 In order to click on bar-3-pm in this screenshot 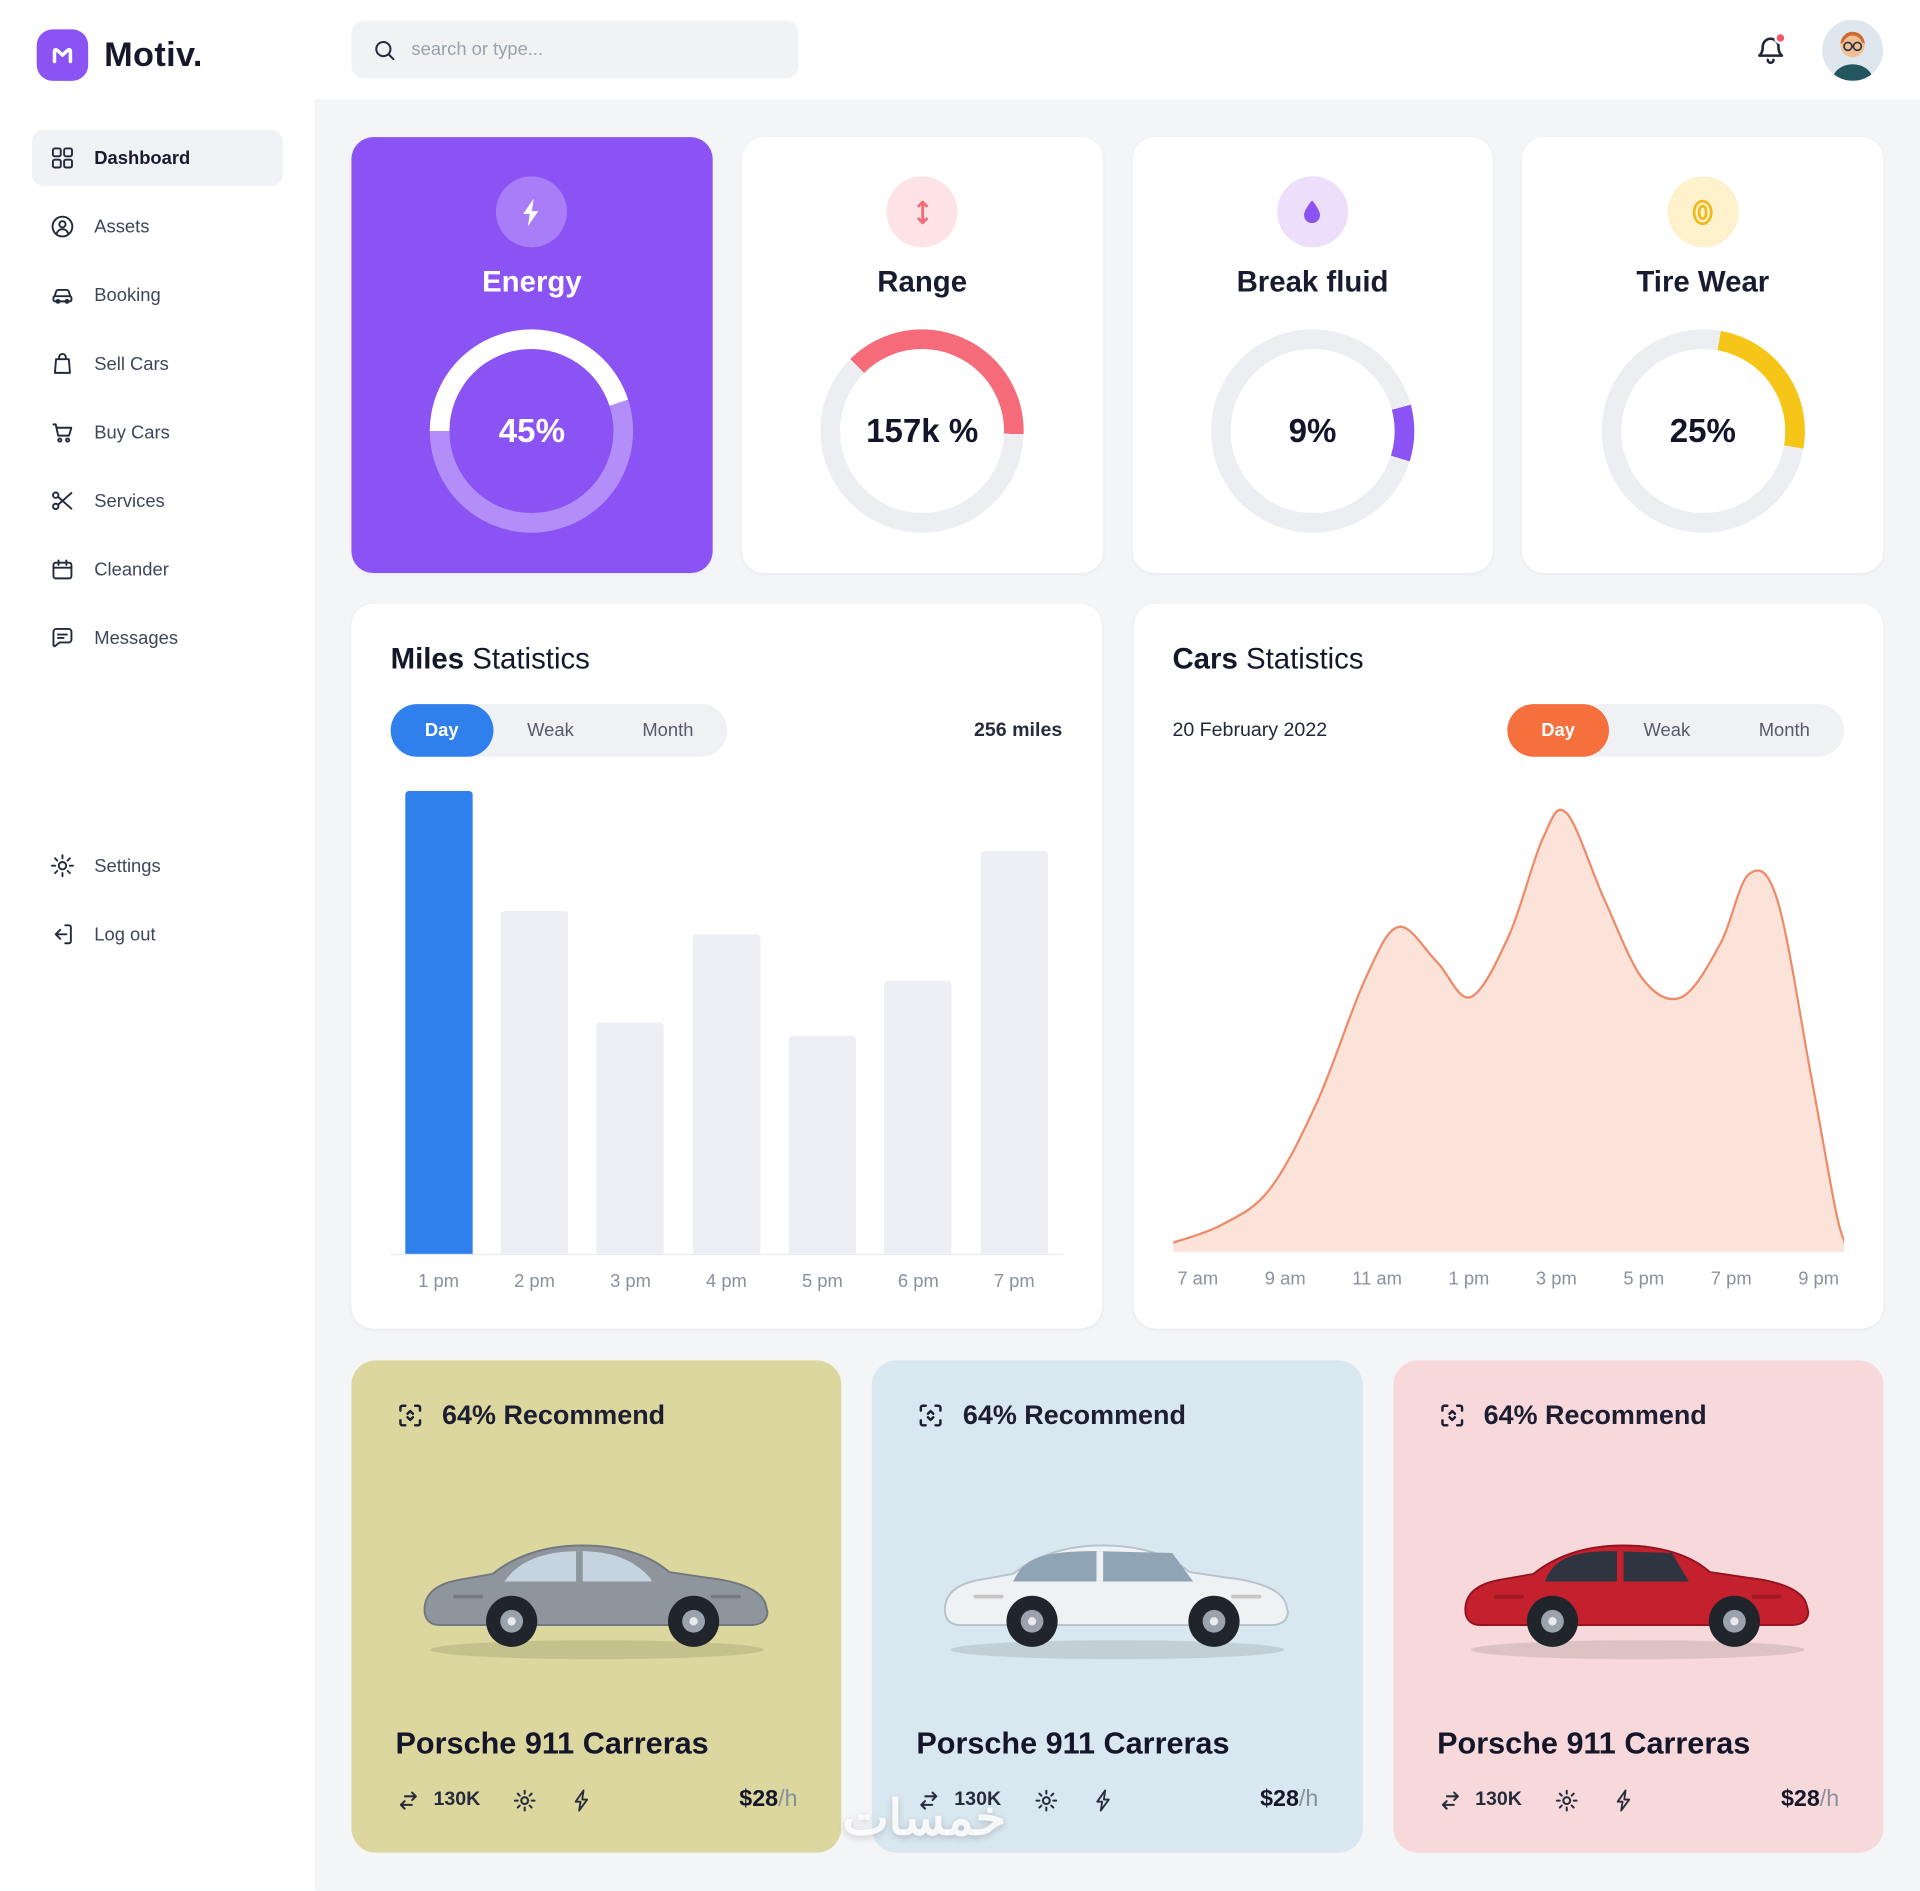, I will do `click(630, 1138)`.